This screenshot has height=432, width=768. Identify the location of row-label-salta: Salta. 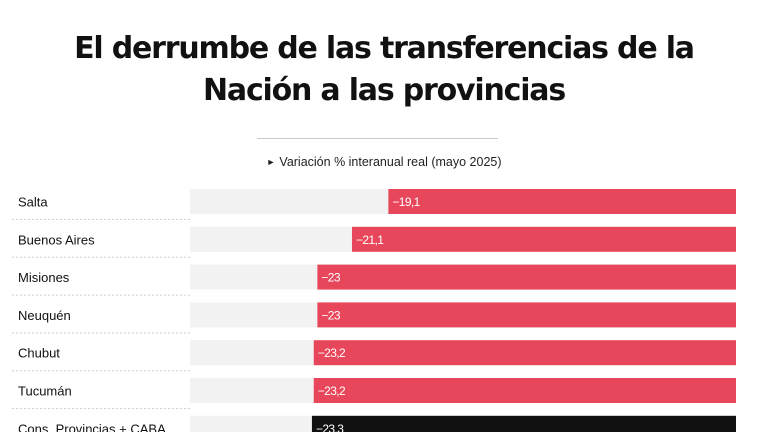
(33, 202).